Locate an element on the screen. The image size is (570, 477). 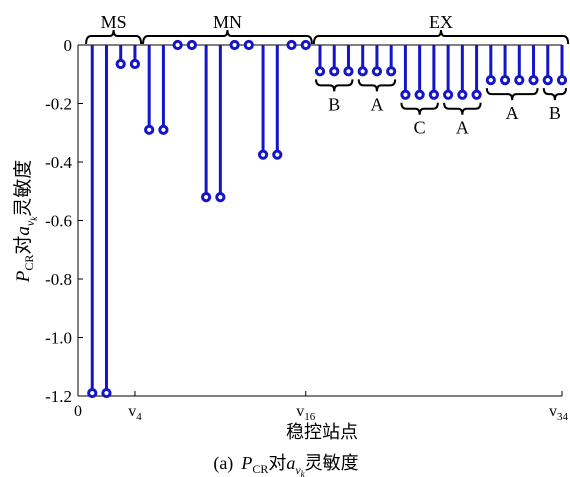
figure-caption: (a) PCR对avk灵敏度 is located at coordinates (285, 465).